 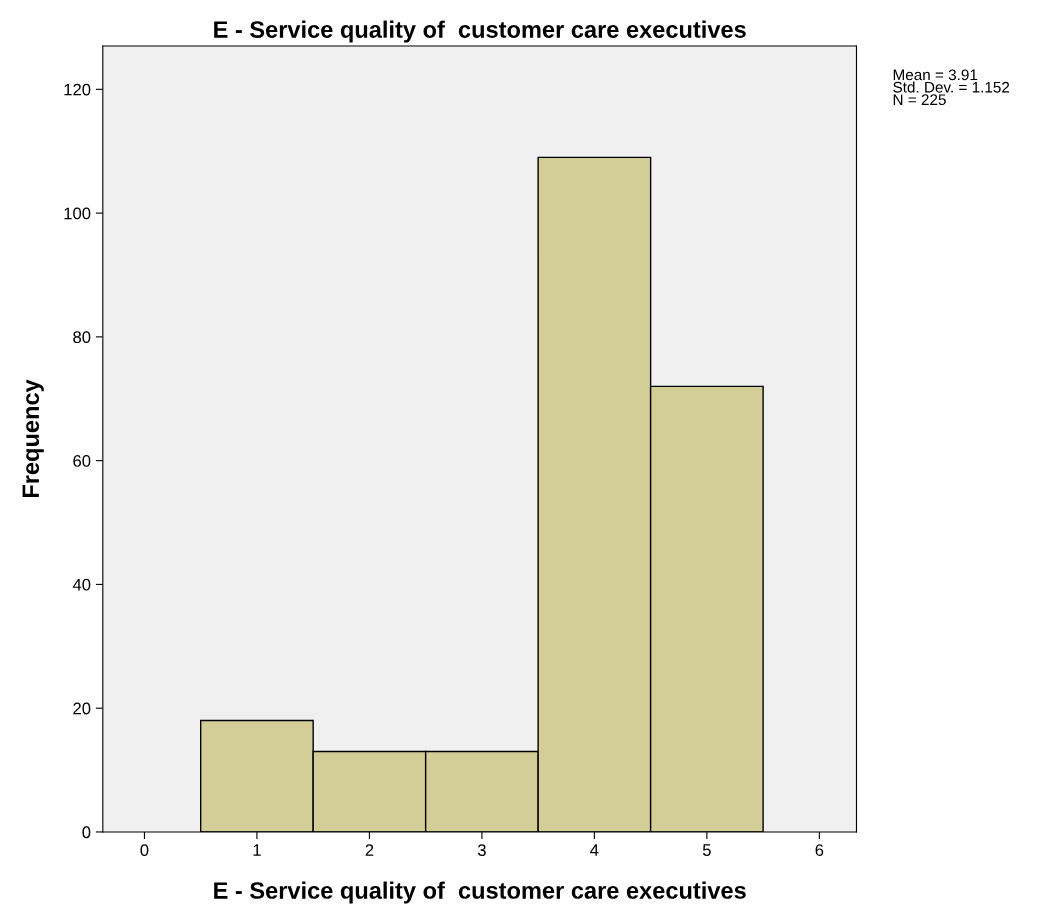 I want to click on chart-title: E - Service quality of customer care executives, so click(x=480, y=31).